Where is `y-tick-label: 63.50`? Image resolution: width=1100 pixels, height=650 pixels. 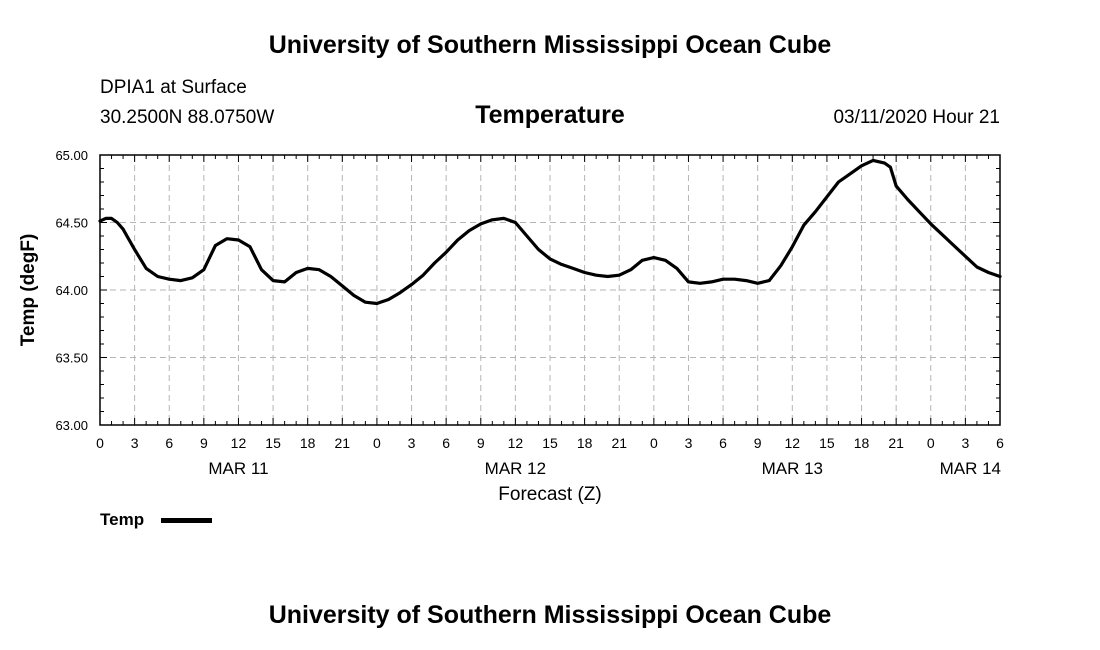
y-tick-label: 63.50 is located at coordinates (71, 358).